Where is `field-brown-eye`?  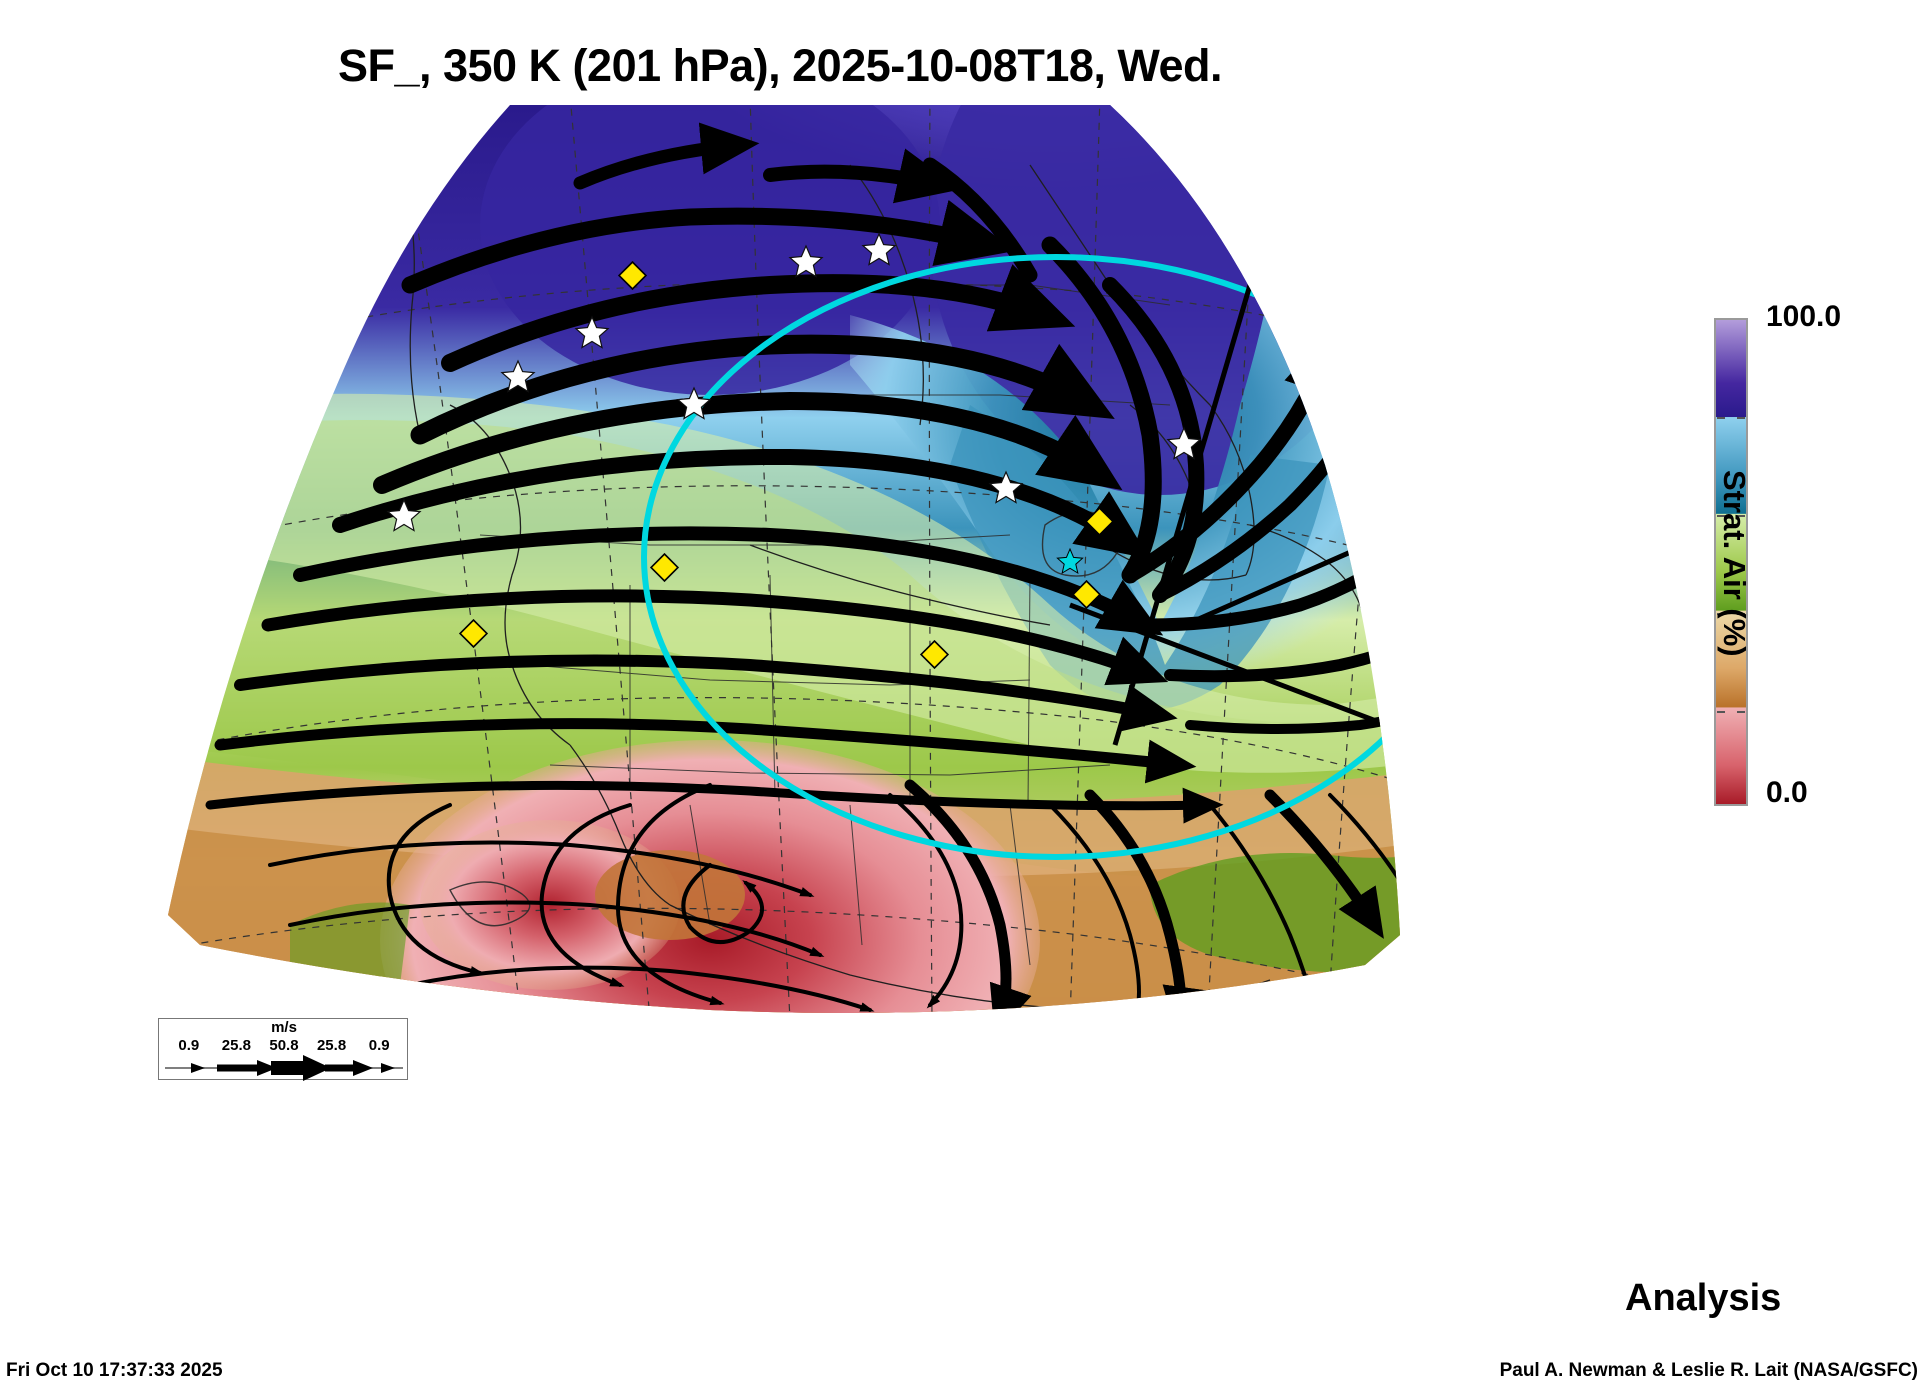 field-brown-eye is located at coordinates (670, 895).